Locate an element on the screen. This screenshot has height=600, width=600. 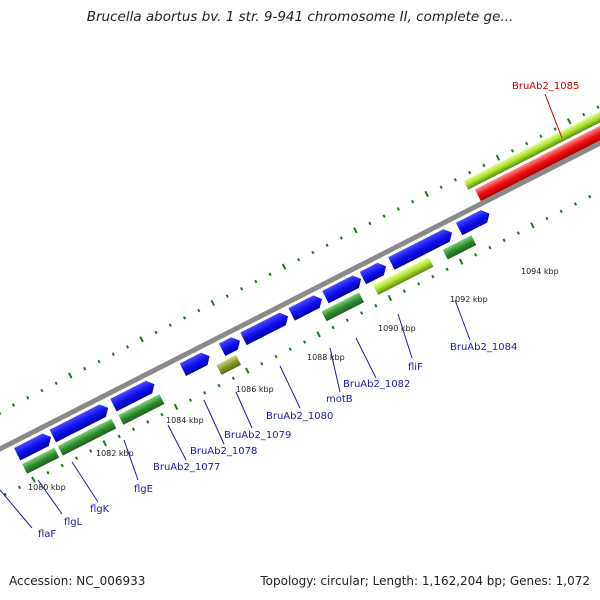
cds-fliF is located at coordinates (403, 275).